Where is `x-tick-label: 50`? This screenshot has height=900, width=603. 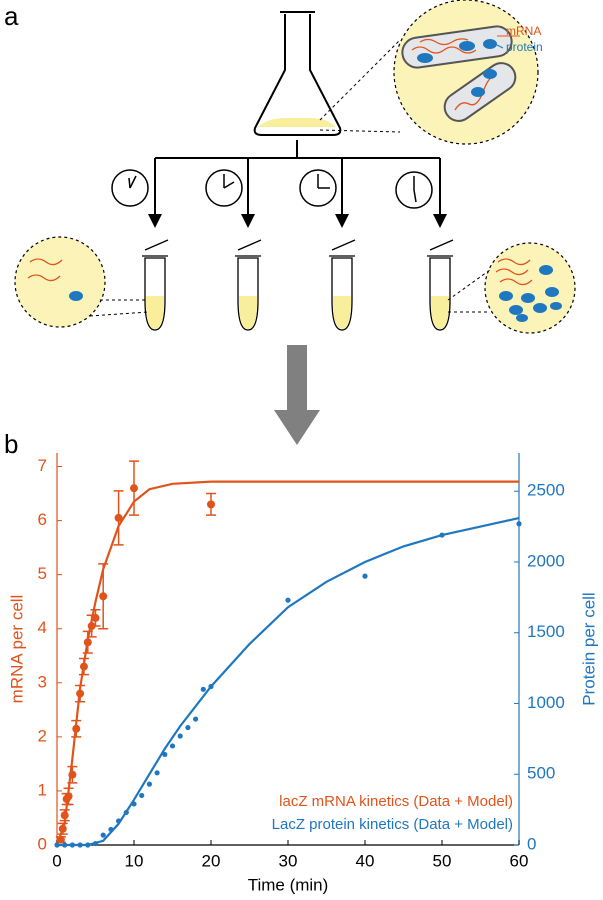 x-tick-label: 50 is located at coordinates (442, 860).